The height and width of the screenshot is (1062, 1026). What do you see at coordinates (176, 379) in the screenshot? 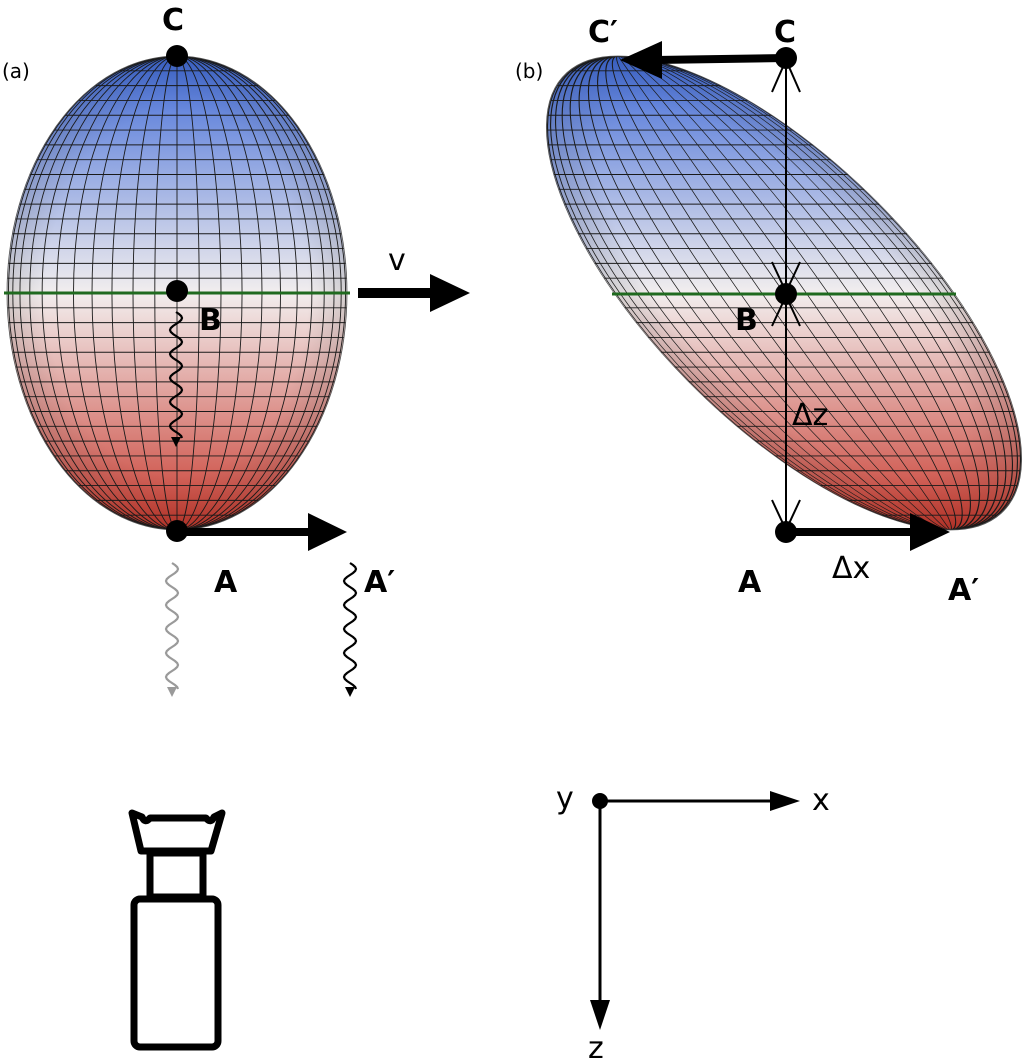
I see `wavy-arrow-icon-b` at bounding box center [176, 379].